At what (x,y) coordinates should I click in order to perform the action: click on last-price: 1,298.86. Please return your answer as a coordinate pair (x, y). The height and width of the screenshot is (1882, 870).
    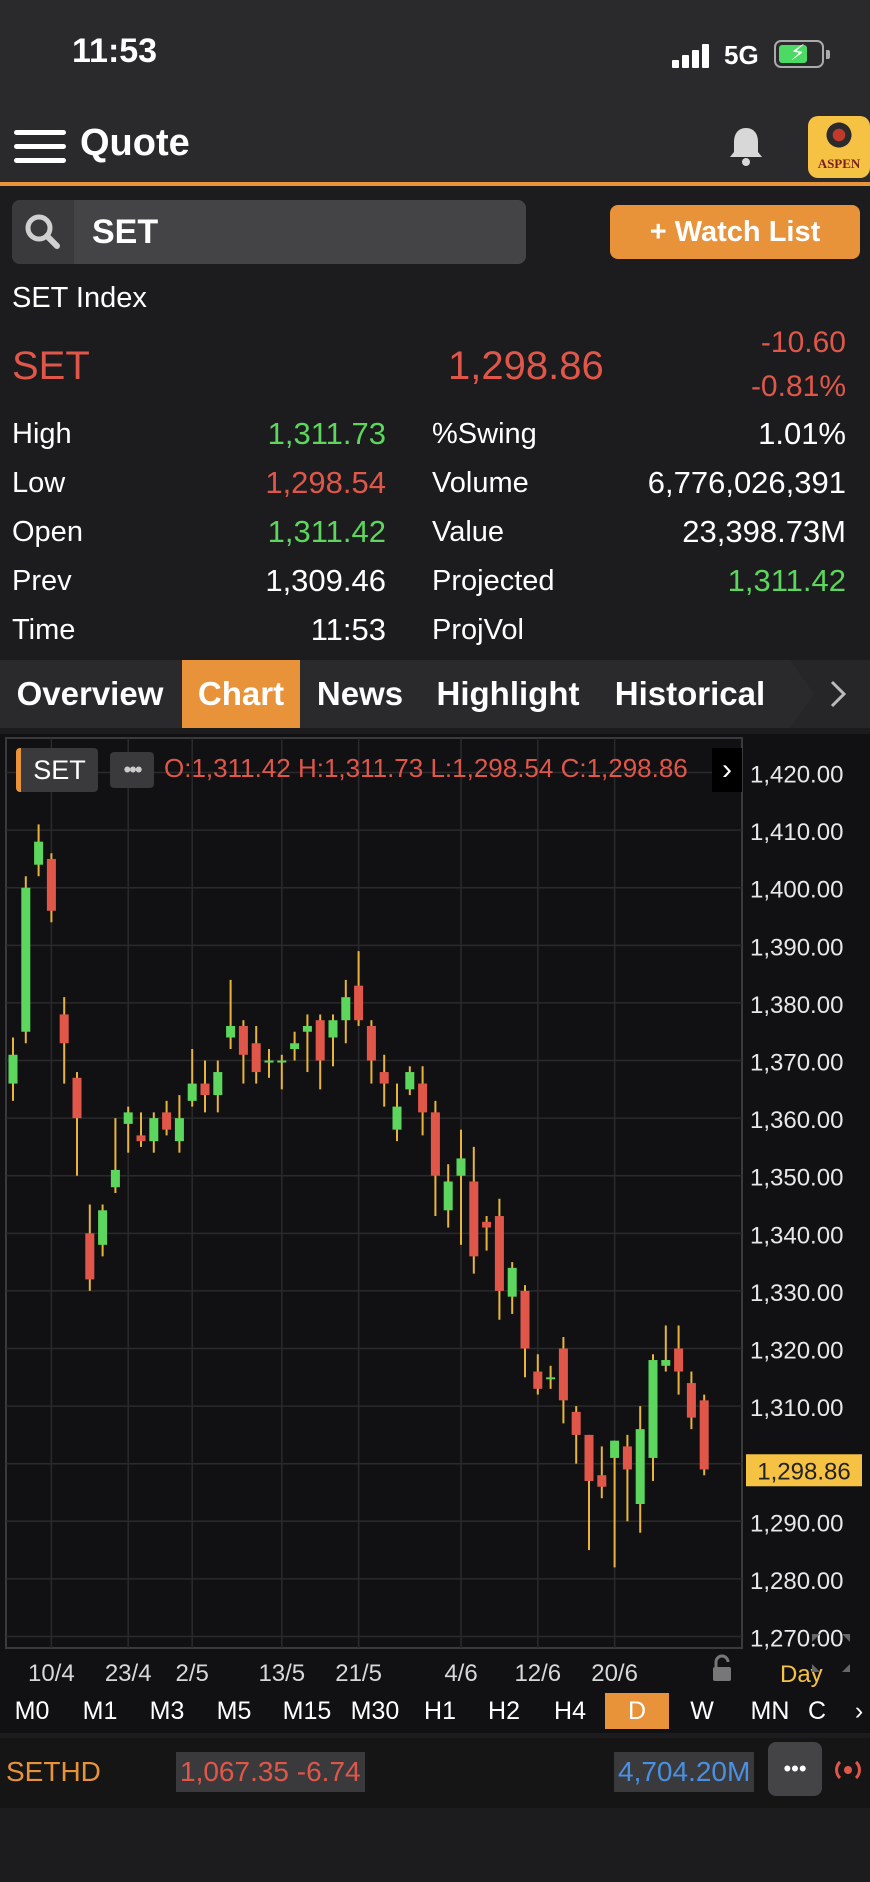
    Looking at the image, I should click on (526, 366).